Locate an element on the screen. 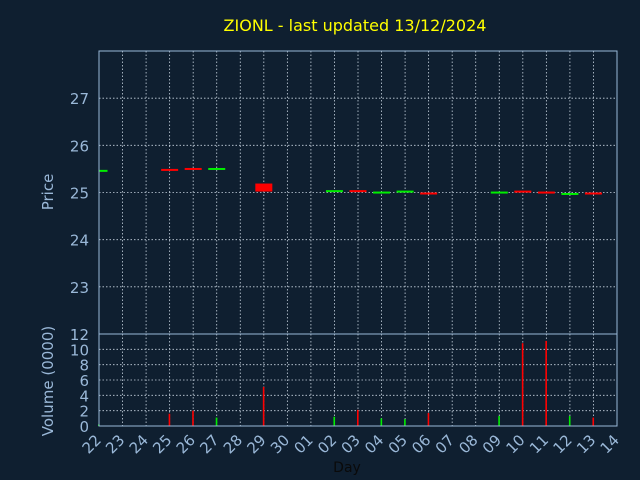 This screenshot has width=640, height=480. x-axis-label: Day is located at coordinates (347, 468).